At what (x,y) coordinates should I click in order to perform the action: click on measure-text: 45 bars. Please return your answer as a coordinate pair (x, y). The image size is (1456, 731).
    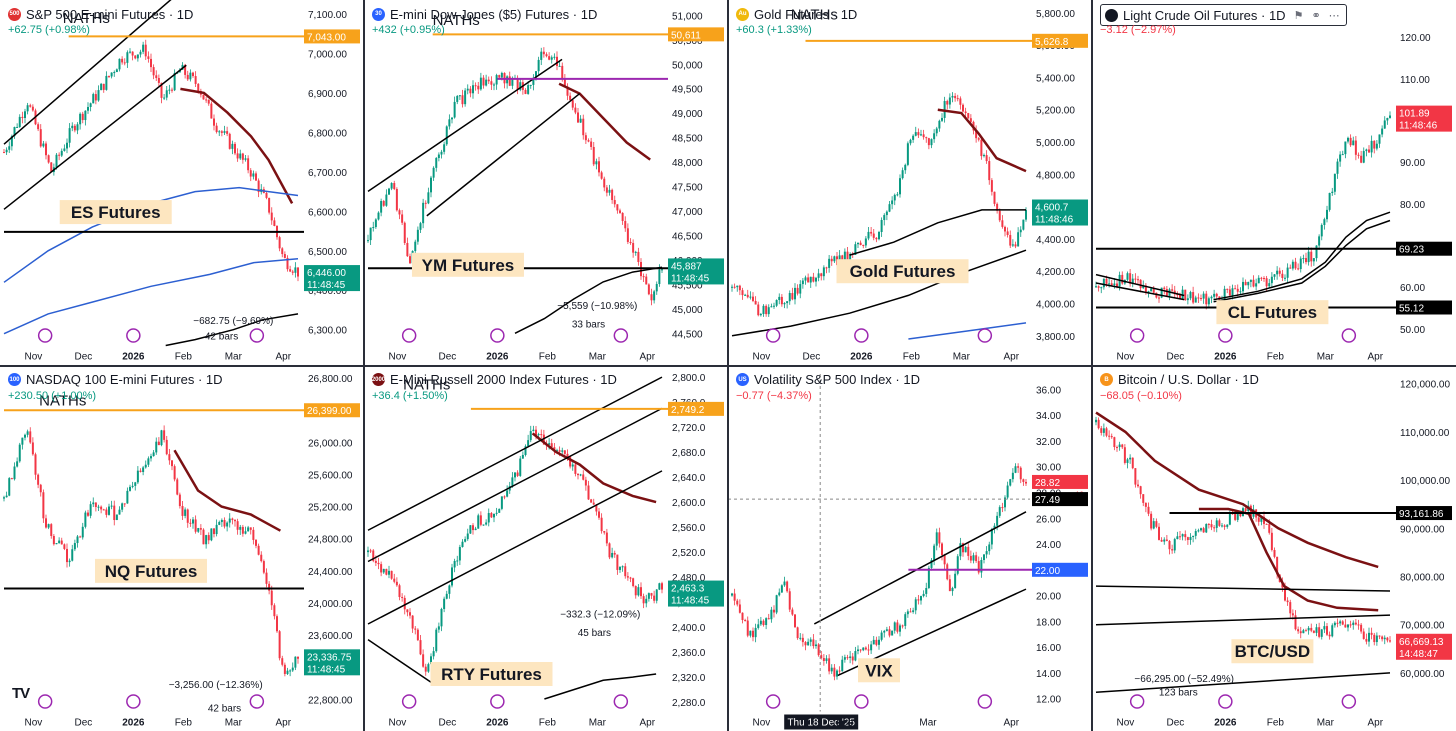
    Looking at the image, I should click on (594, 633).